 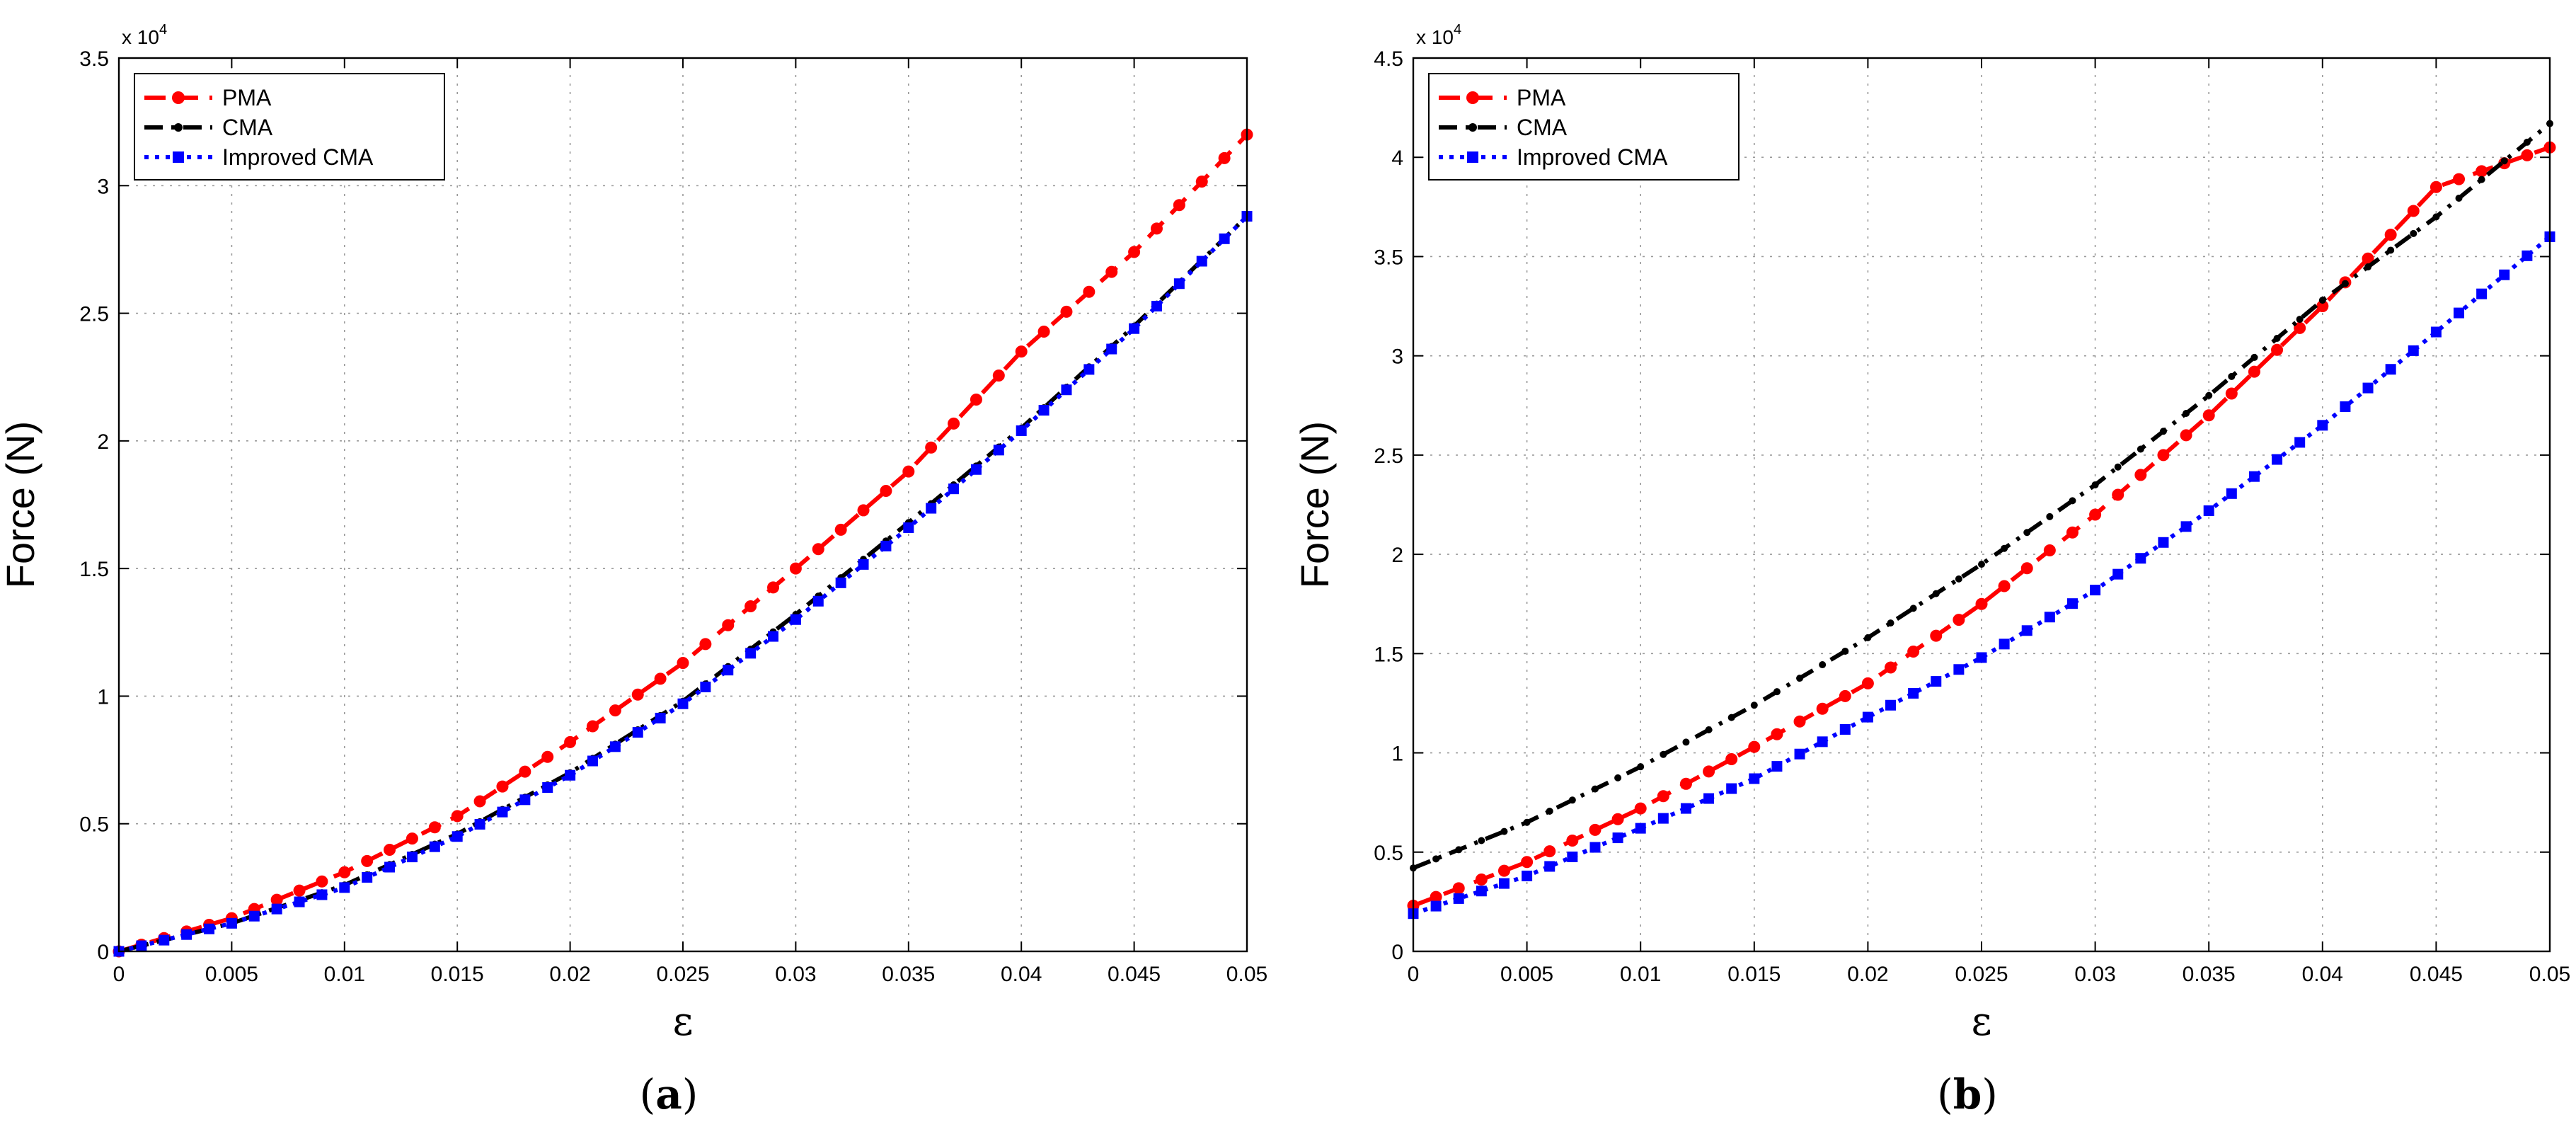 I want to click on y-tick-label: 3, so click(x=1397, y=357).